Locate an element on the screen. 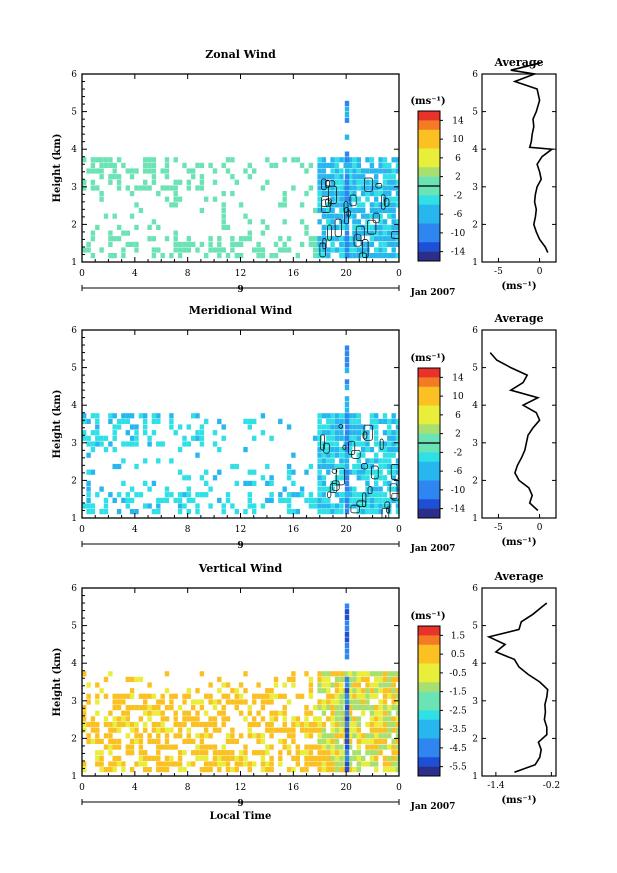  profile-y-tick-label: 2 is located at coordinates (475, 225).